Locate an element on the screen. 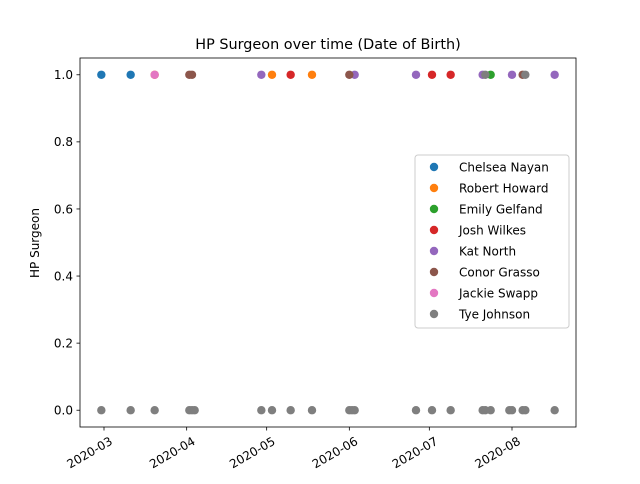 Image resolution: width=640 pixels, height=484 pixels. legend-label: Chelsea Nayan is located at coordinates (504, 167).